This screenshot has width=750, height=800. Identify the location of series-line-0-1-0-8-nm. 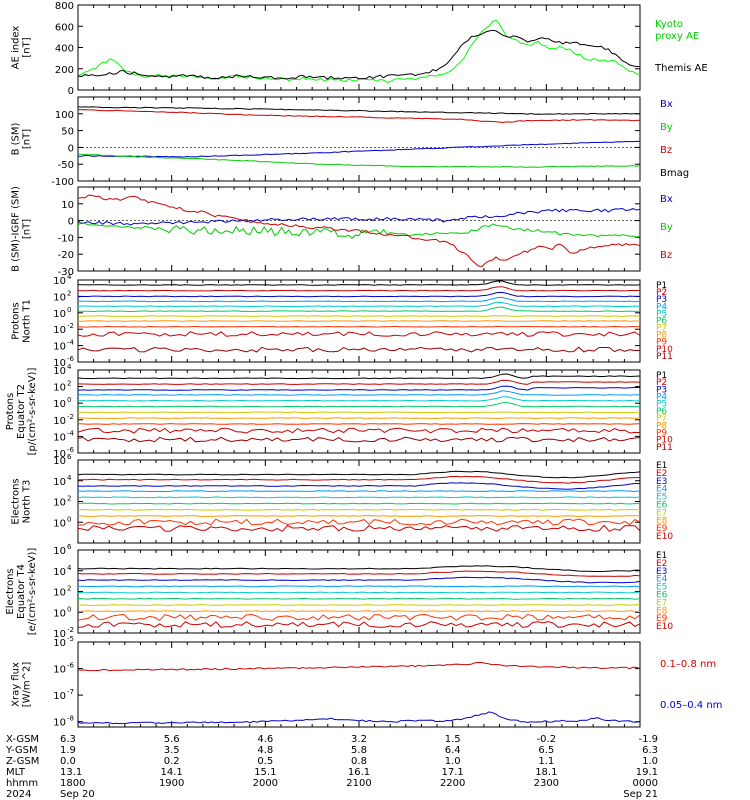
(359, 667).